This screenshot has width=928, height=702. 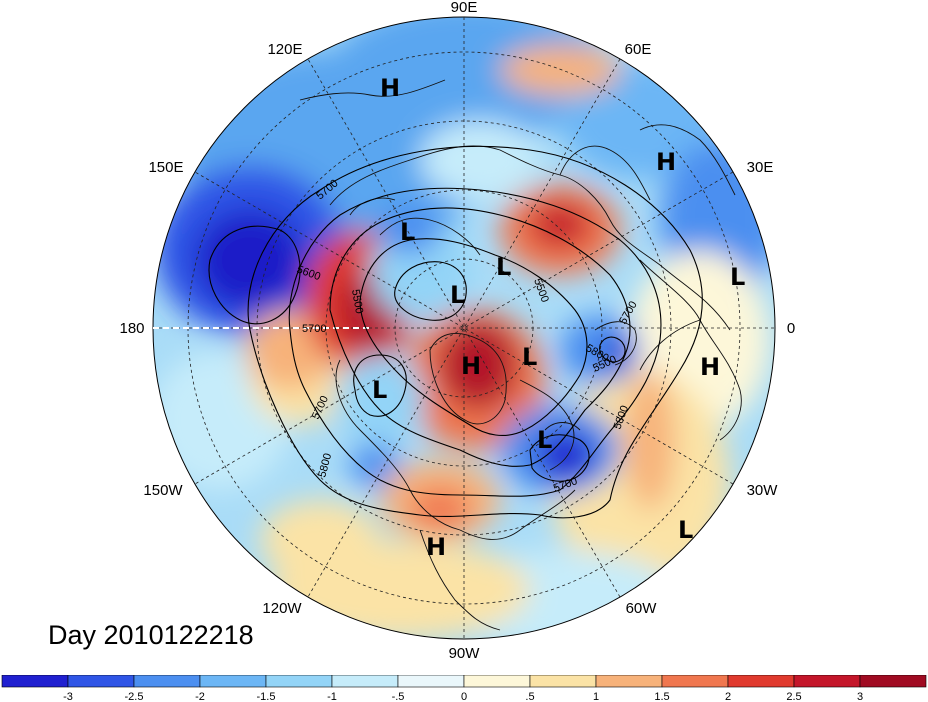 I want to click on colorbar-tick-label: -.5, so click(x=398, y=696).